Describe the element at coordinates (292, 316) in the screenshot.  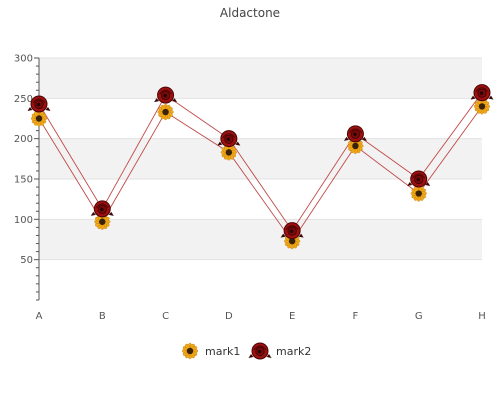
I see `x-tick-label: E` at that location.